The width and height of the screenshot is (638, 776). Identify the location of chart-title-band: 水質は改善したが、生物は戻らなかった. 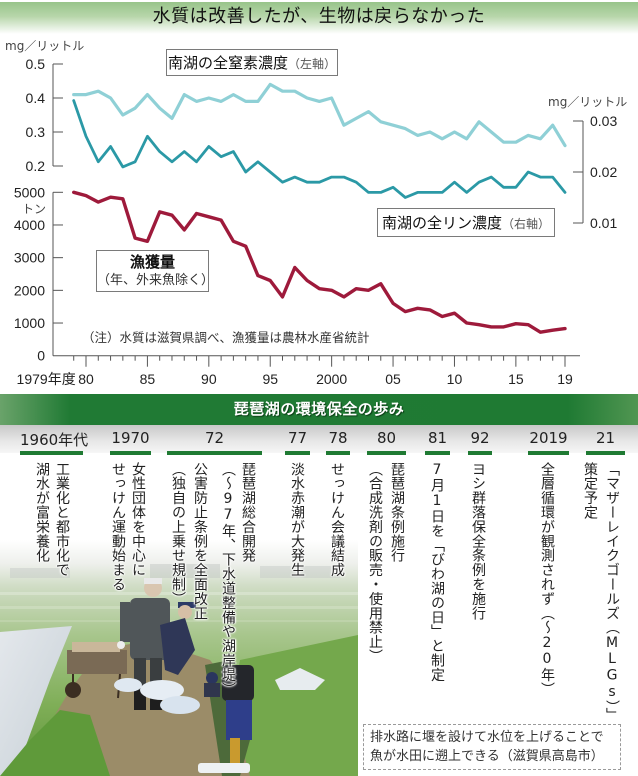
(319, 18).